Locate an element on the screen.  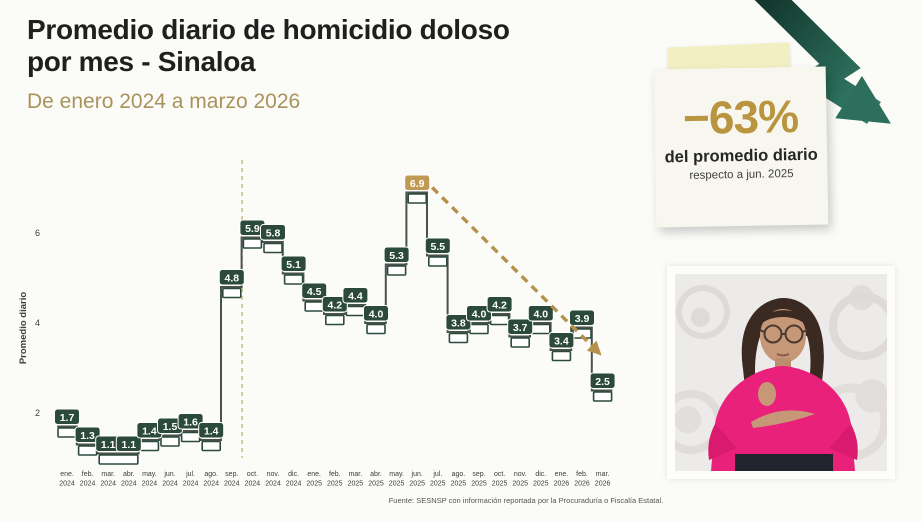
x-axis-label: dic. 2024 is located at coordinates (294, 479).